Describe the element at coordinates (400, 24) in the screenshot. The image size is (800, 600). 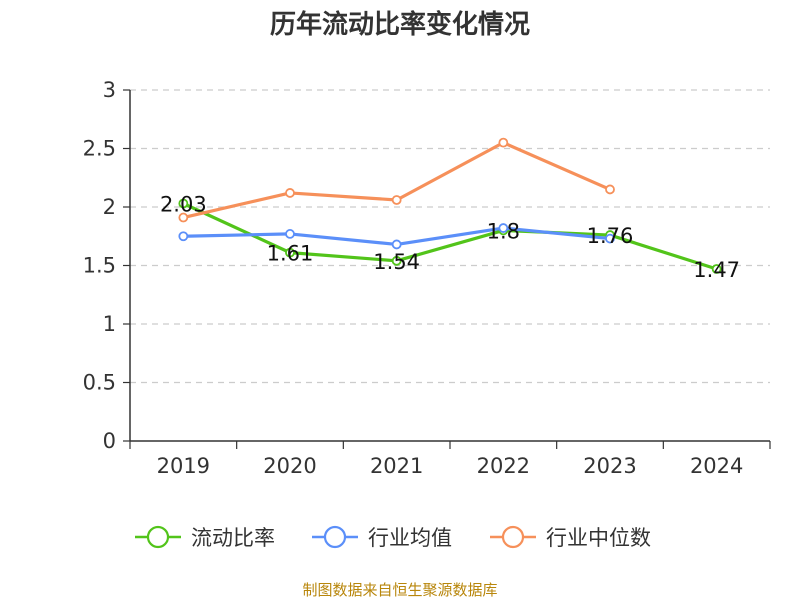
I see `chart-title: 历年流动比率变化情况` at that location.